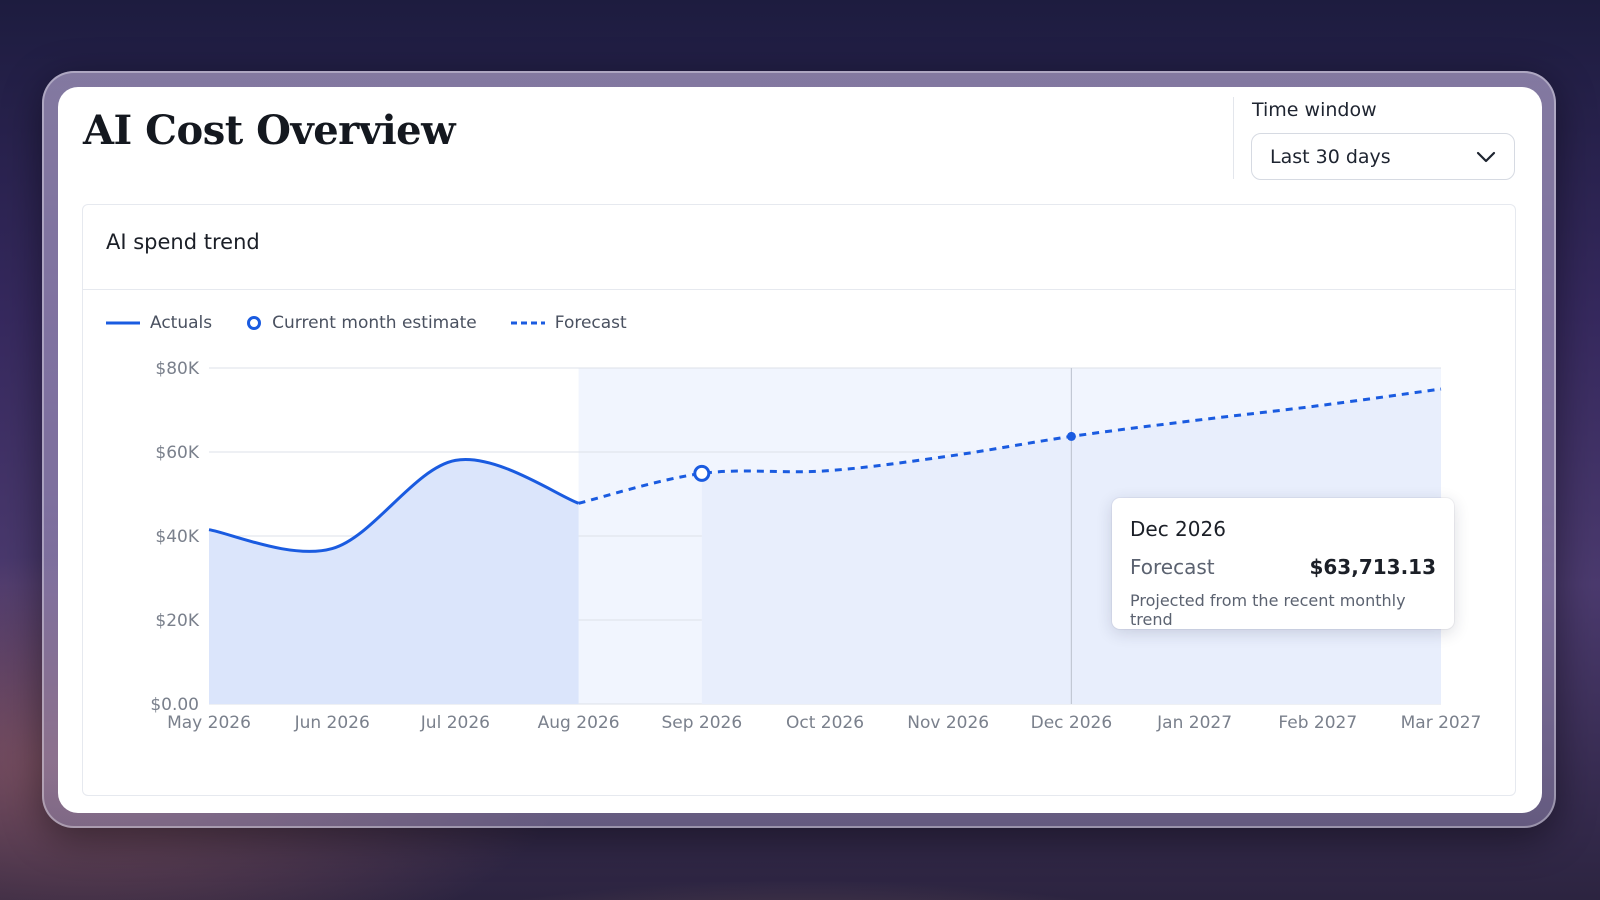  Describe the element at coordinates (1317, 723) in the screenshot. I see `x-axis-tick-label: Feb 2027` at that location.